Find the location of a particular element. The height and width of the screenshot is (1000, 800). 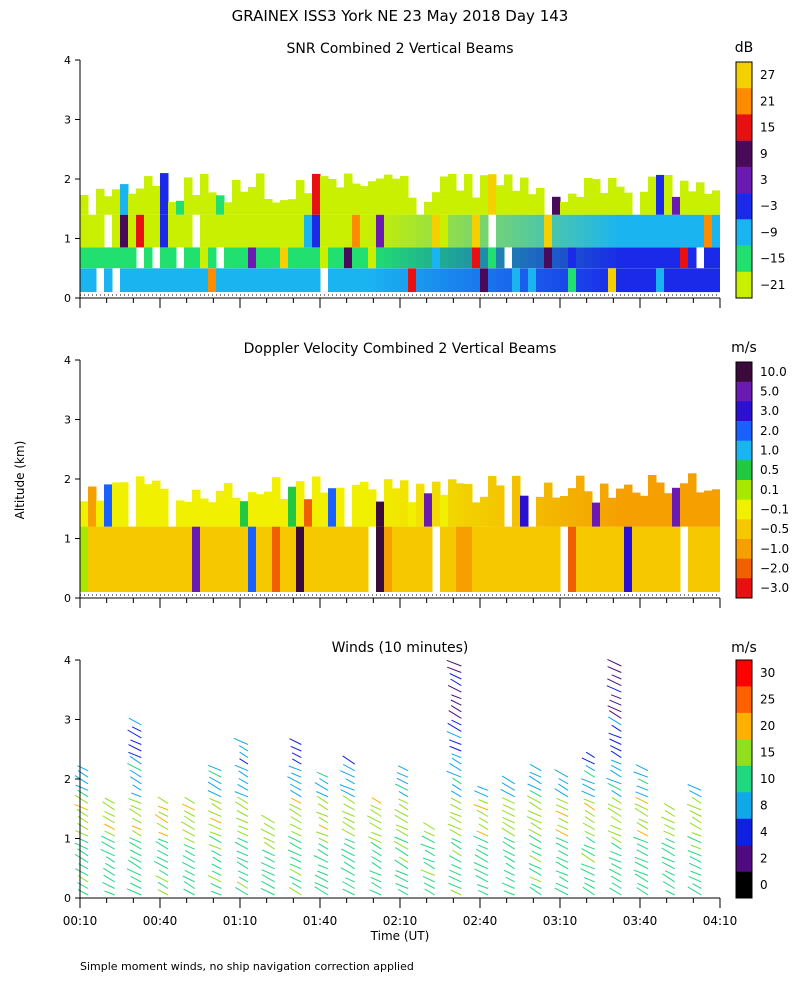

colorbar-label: 8 is located at coordinates (764, 805).